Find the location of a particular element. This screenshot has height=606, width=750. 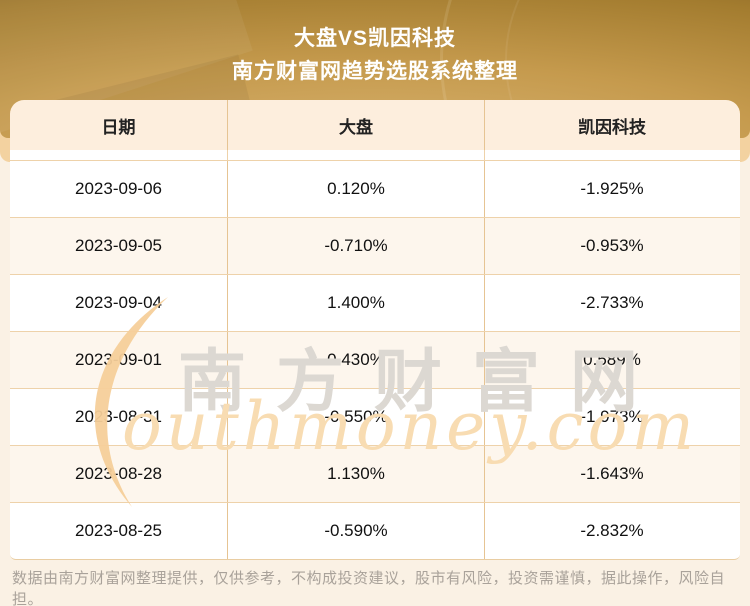

table-header-gap is located at coordinates (375, 155).